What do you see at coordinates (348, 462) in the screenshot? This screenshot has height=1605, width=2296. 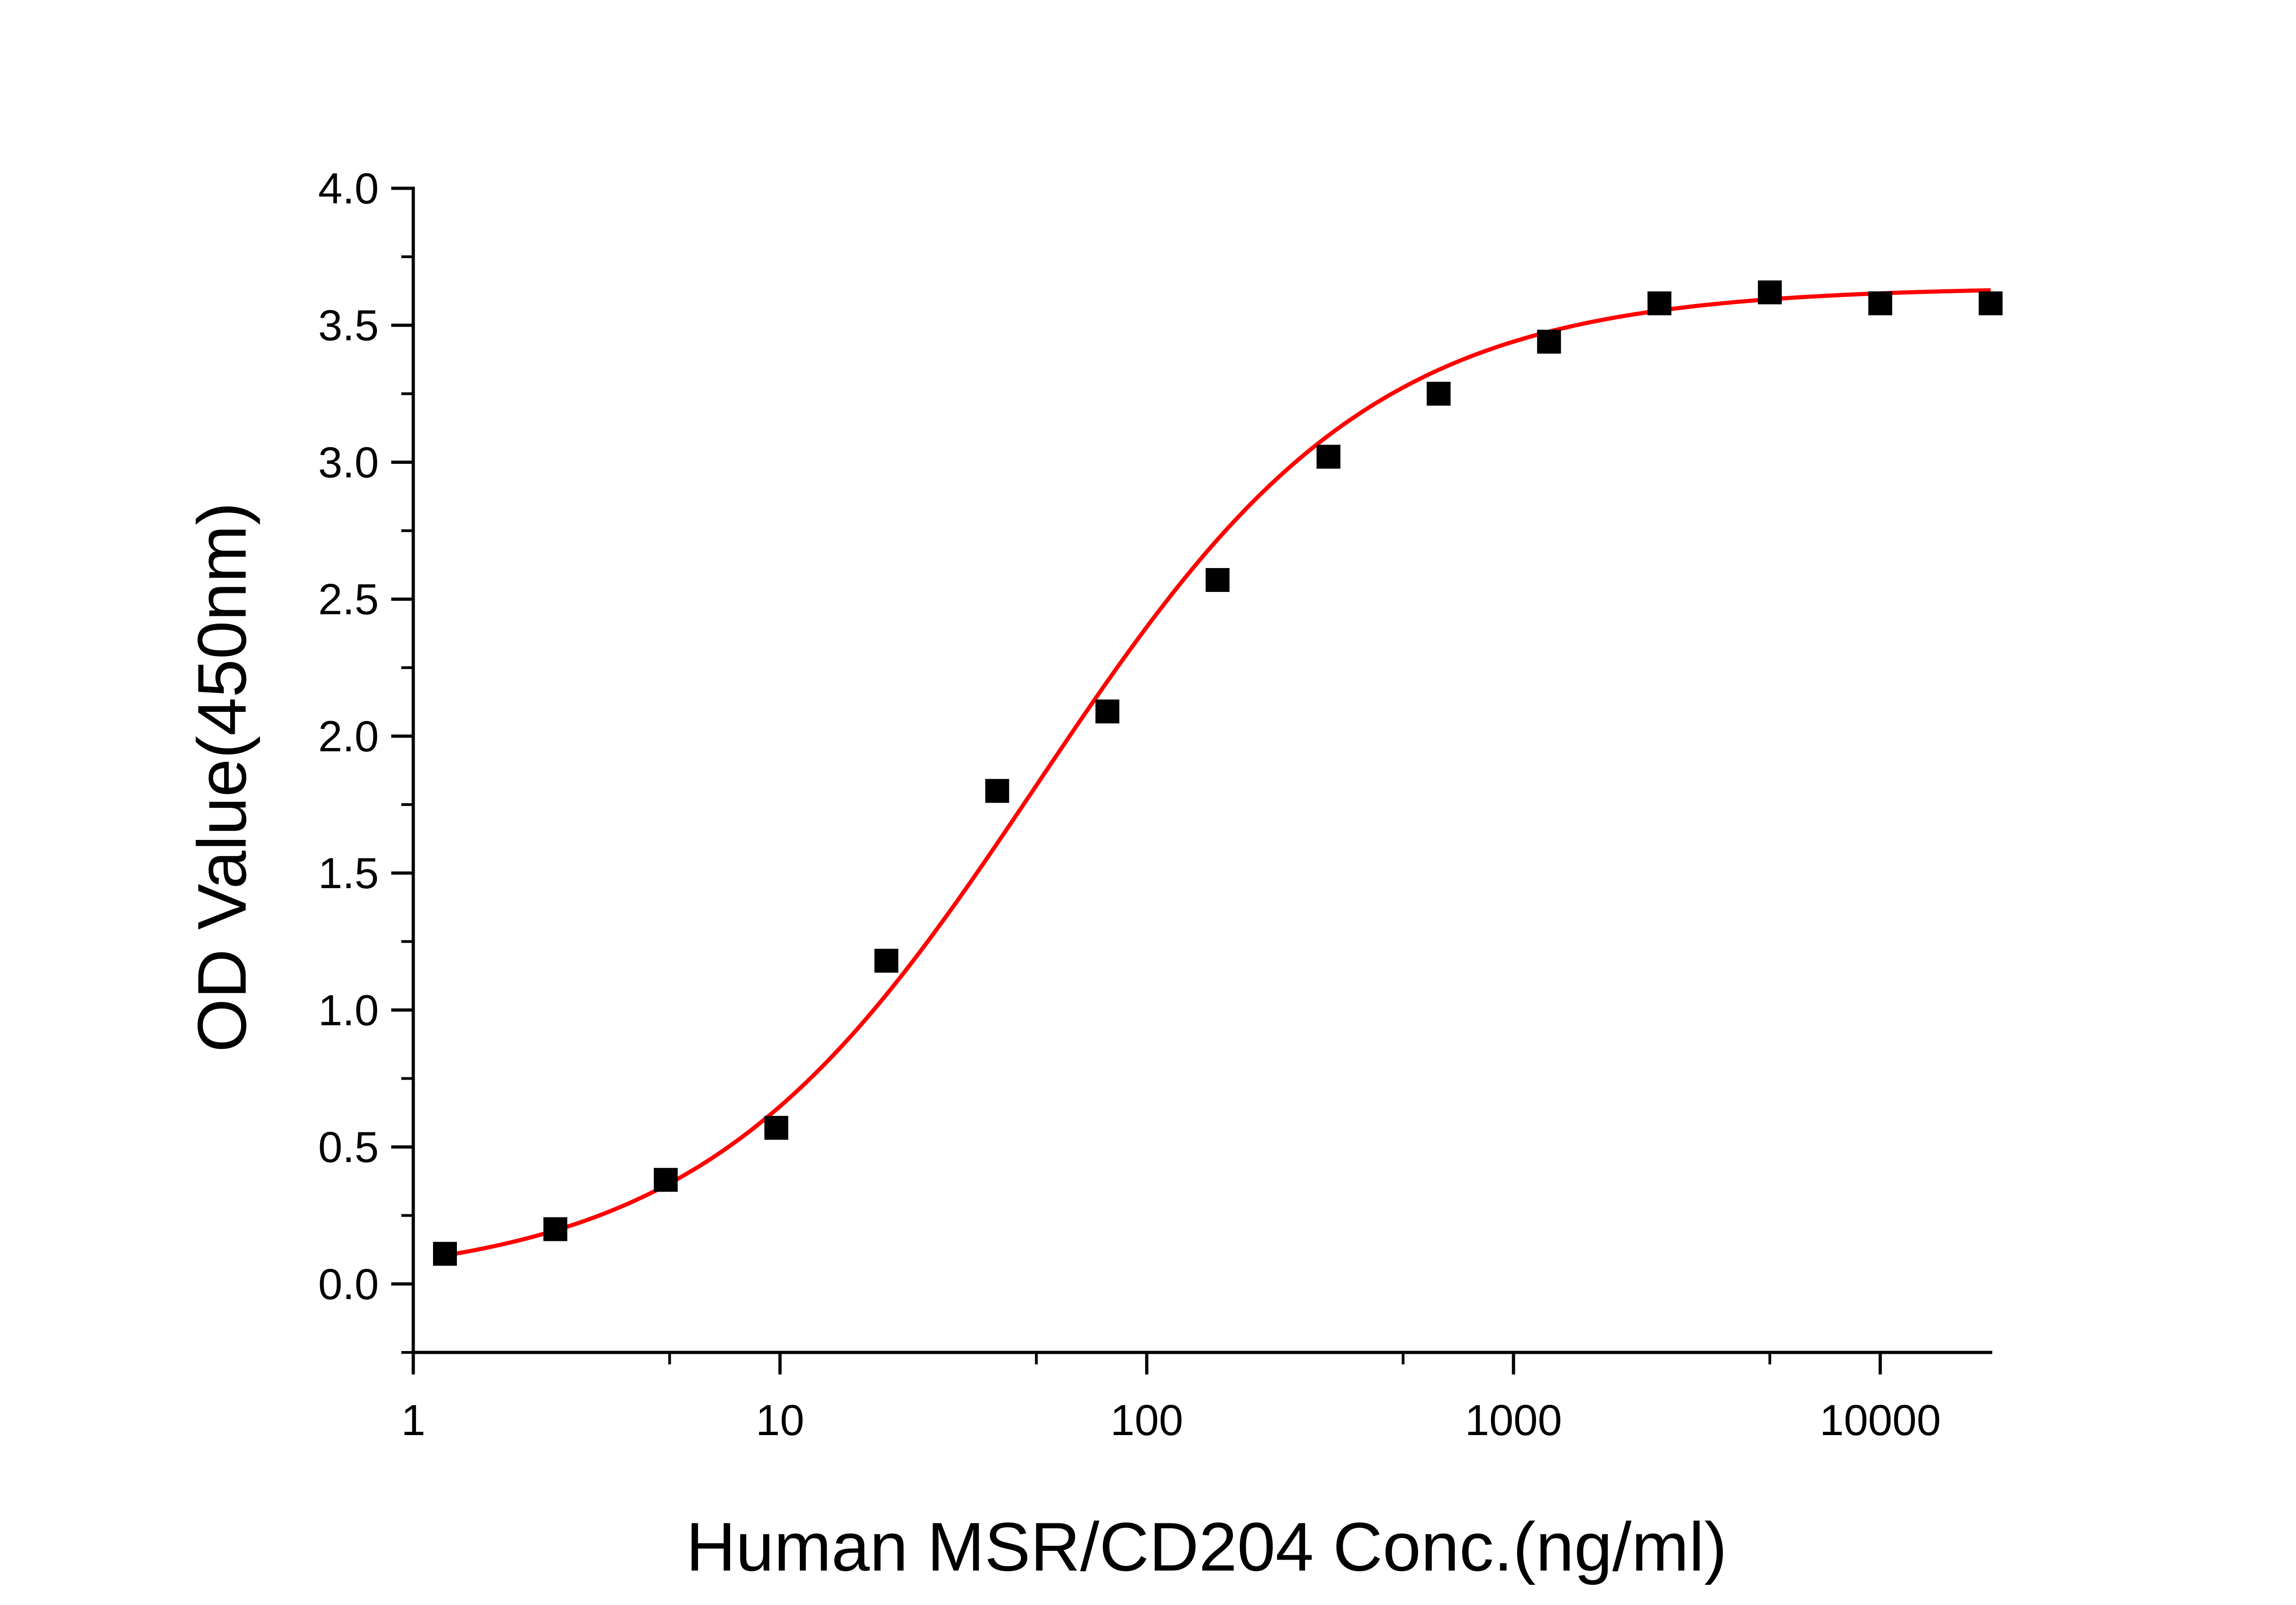 I see `y-tick-label: 3.0` at bounding box center [348, 462].